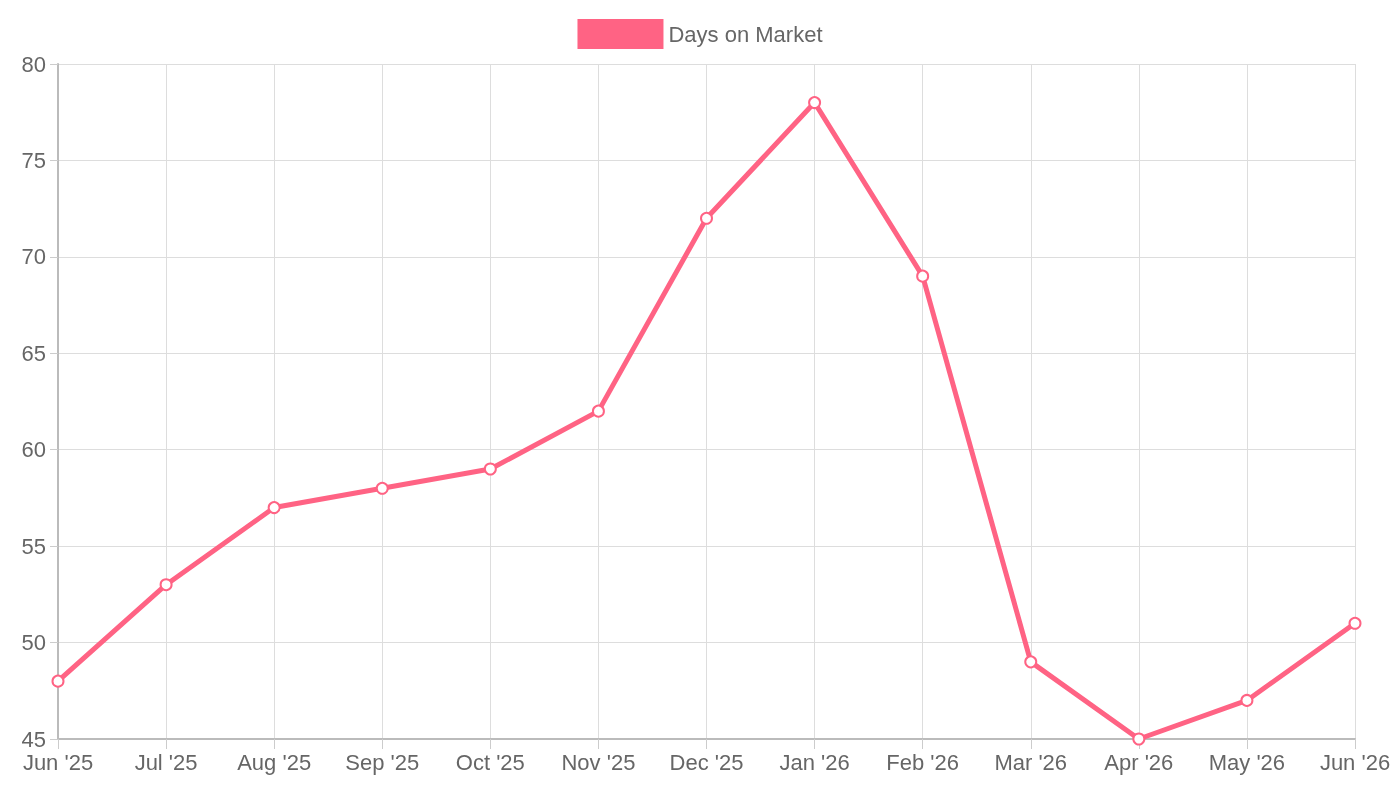 Image resolution: width=1400 pixels, height=800 pixels. Describe the element at coordinates (33, 353) in the screenshot. I see `y-tick-label: 65` at that location.